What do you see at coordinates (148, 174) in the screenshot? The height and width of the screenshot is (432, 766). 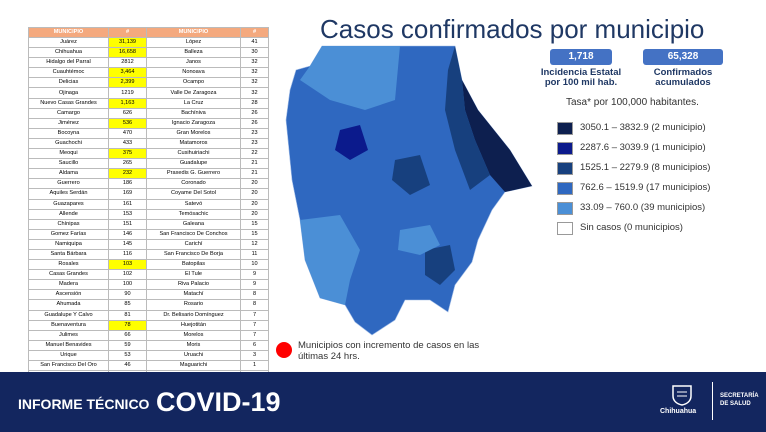 I see `table-row: Aldama 232 Praxedis G. Guerrero 21` at bounding box center [148, 174].